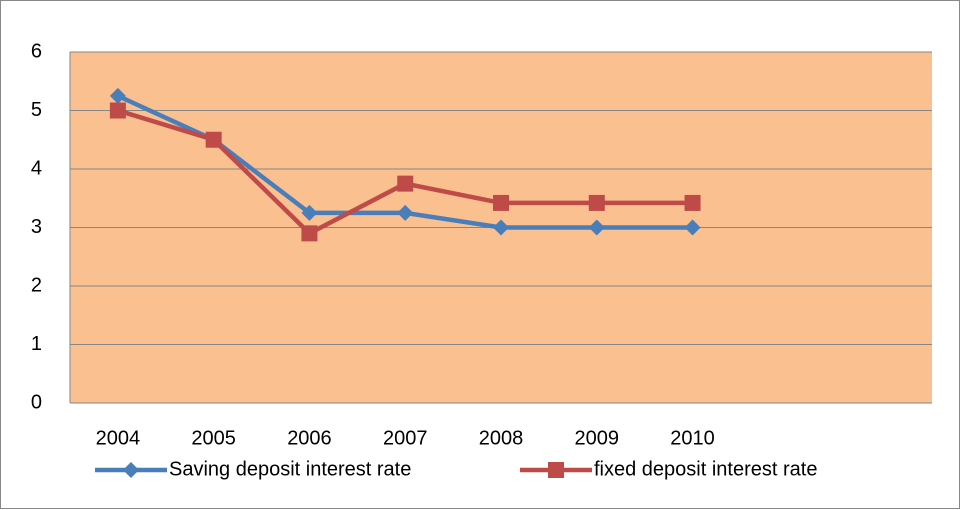 The image size is (961, 510). What do you see at coordinates (36, 285) in the screenshot?
I see `y-tick-label: 2` at bounding box center [36, 285].